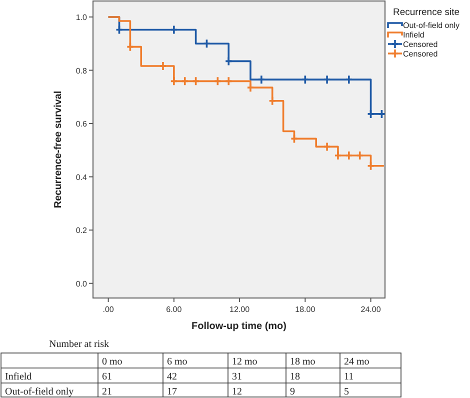  What do you see at coordinates (82, 124) in the screenshot?
I see `y-tick-label: 0.6` at bounding box center [82, 124].